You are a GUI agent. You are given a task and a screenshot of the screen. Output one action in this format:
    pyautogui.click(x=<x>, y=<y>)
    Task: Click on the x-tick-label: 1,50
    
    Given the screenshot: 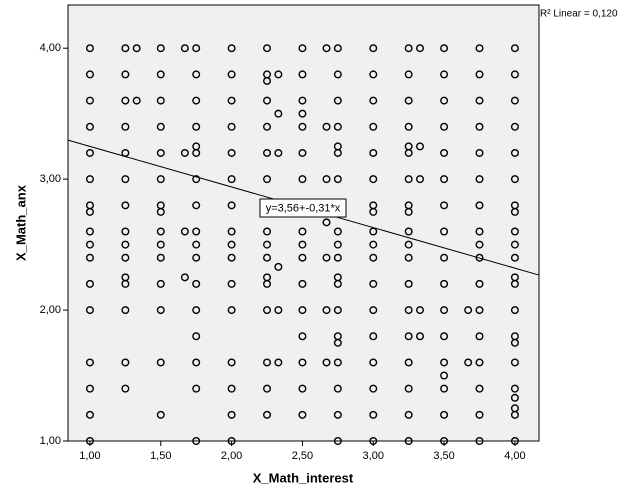 What is the action you would take?
    pyautogui.click(x=160, y=456)
    